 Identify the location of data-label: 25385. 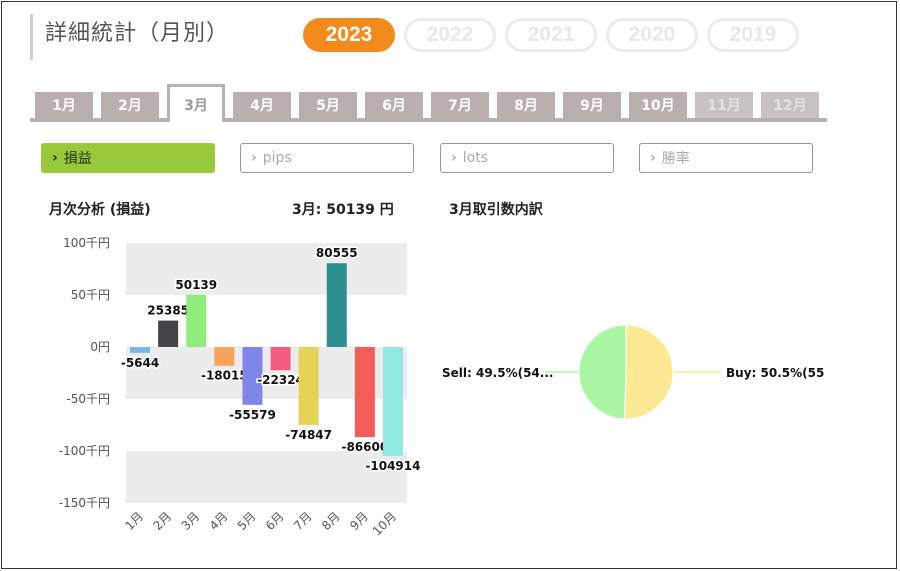
(168, 311).